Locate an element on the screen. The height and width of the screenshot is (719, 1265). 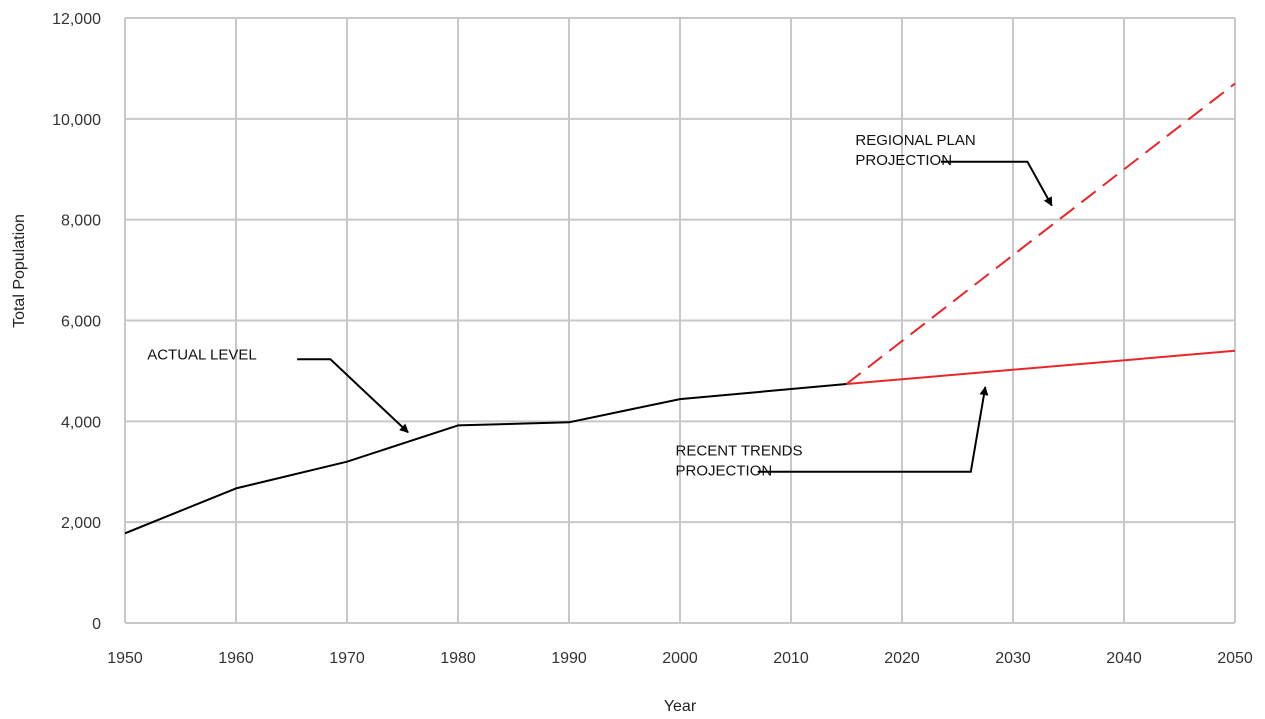
annotation-text: ACTUAL LEVEL is located at coordinates (202, 354).